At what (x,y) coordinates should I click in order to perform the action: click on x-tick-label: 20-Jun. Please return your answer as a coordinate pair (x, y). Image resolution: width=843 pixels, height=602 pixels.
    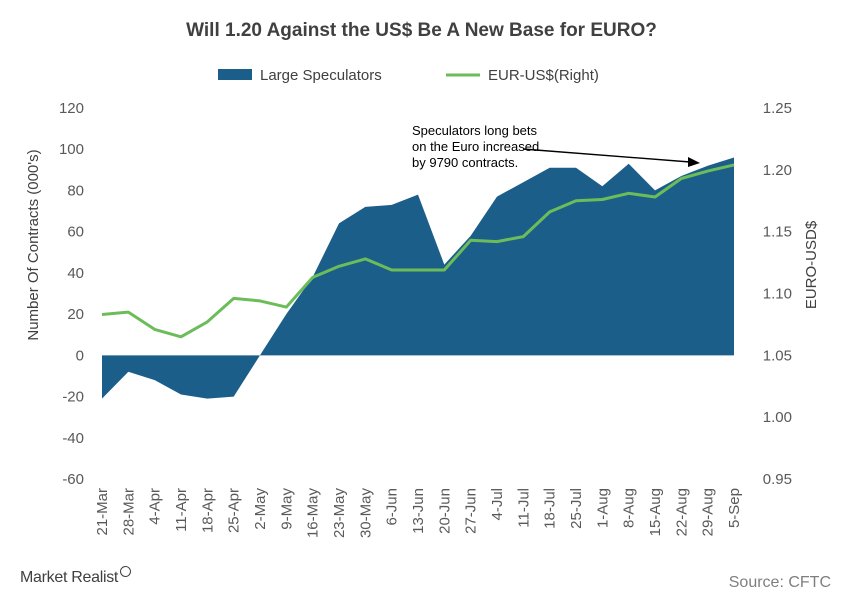
    Looking at the image, I should click on (444, 511).